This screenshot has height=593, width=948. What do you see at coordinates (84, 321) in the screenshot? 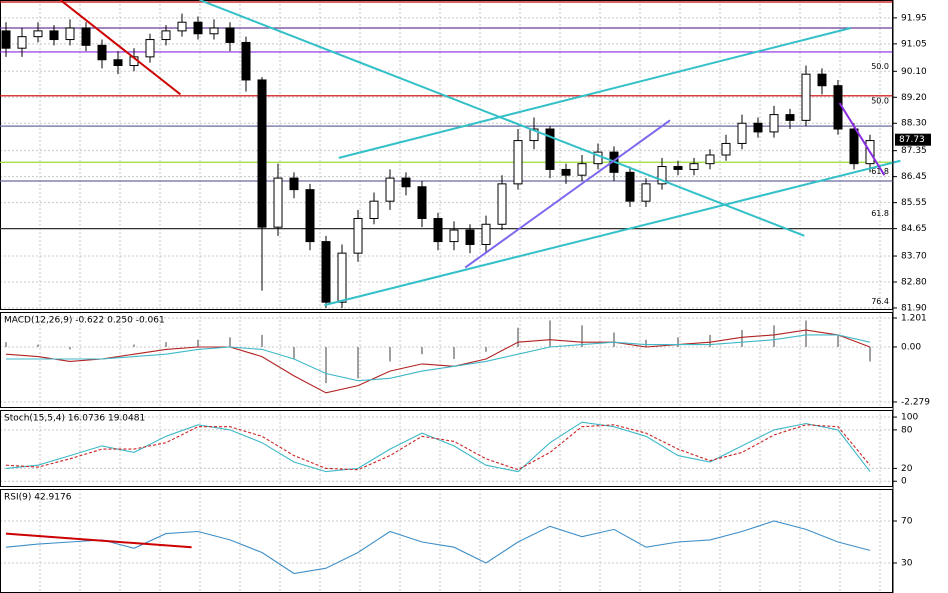
I see `indicator-label: MACD(12,26,9) -0.622 0.250 -0.061` at bounding box center [84, 321].